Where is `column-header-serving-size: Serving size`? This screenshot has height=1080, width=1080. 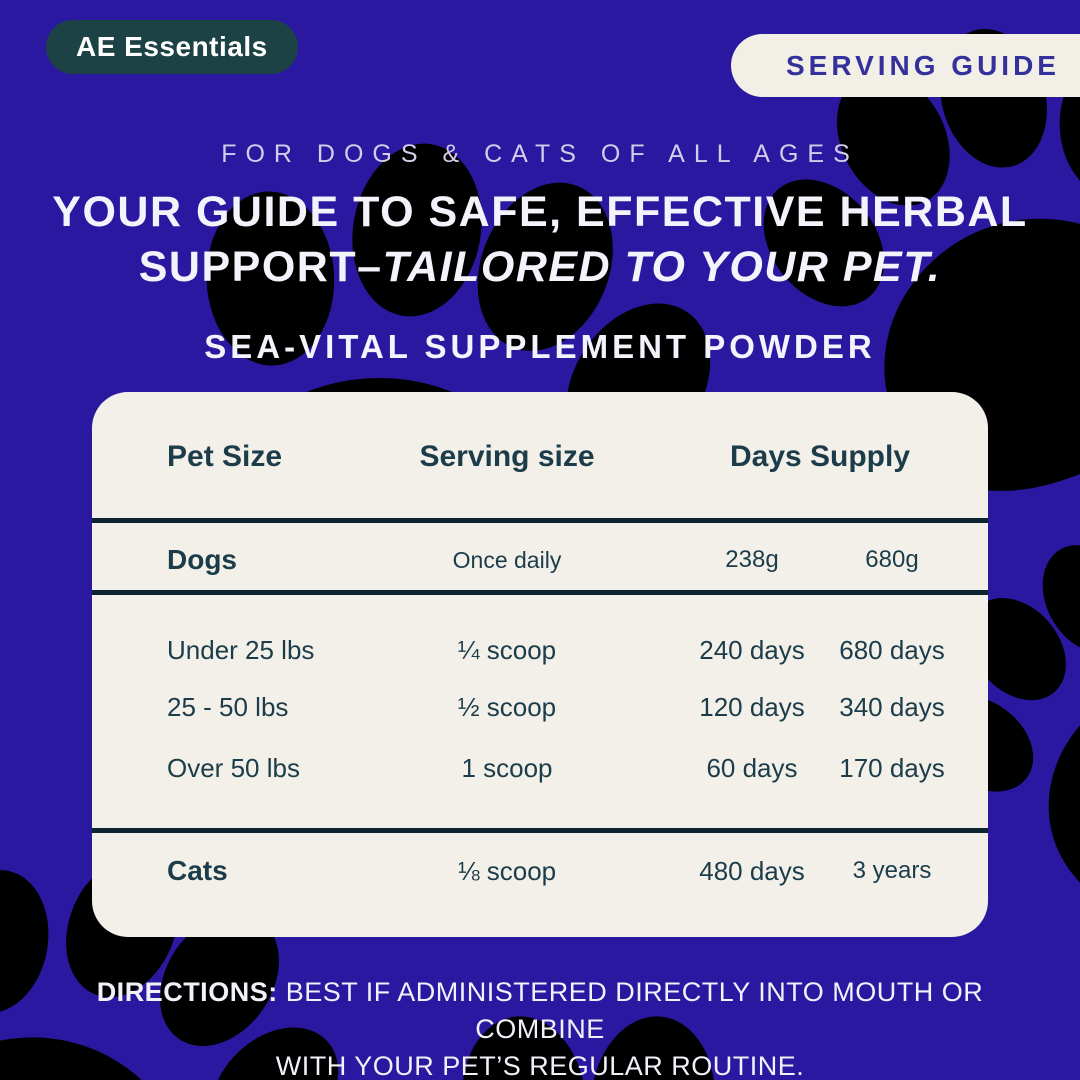
column-header-serving-size: Serving size is located at coordinates (507, 456).